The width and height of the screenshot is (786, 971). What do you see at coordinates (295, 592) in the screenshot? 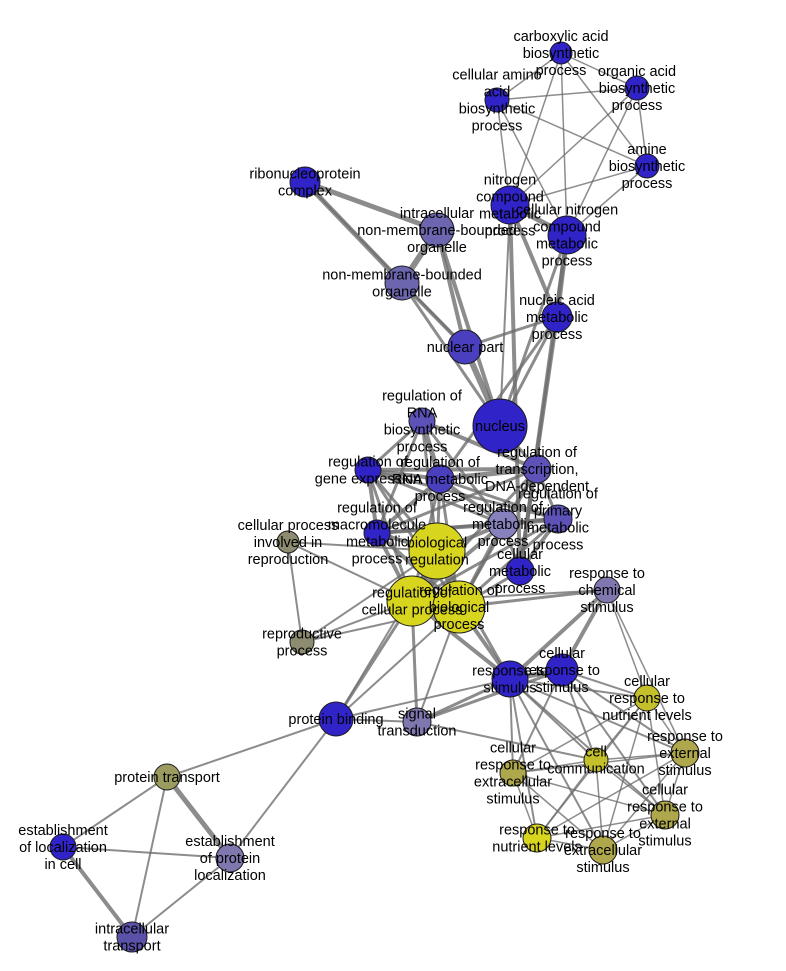
I see `edge-n25-n26` at bounding box center [295, 592].